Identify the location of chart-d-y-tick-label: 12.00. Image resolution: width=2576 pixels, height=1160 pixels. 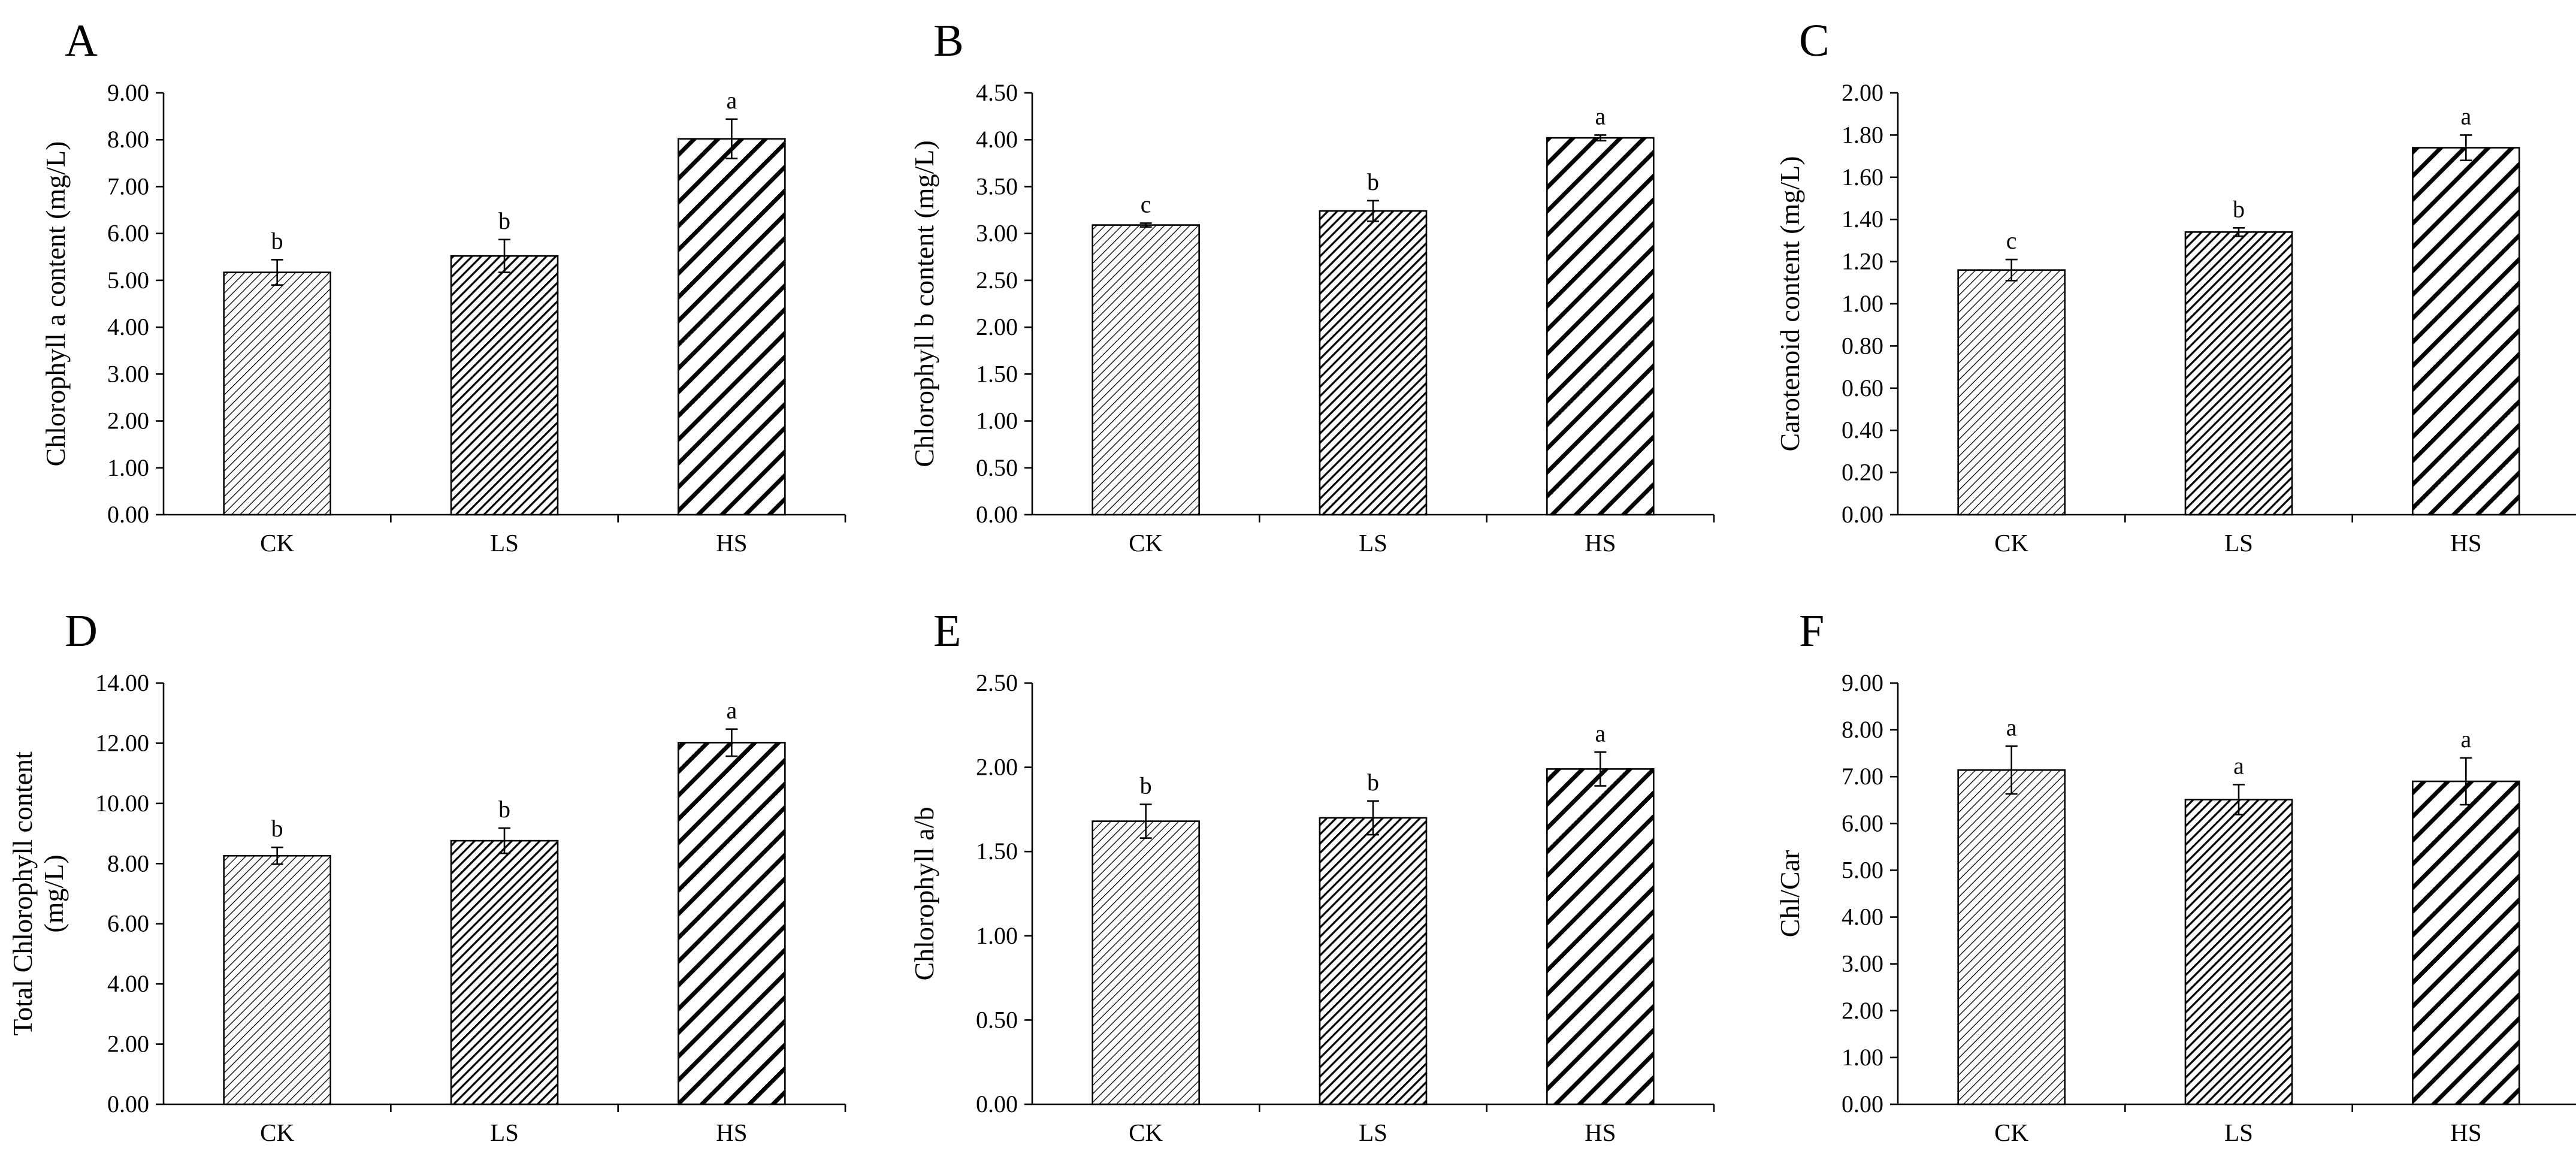
(122, 742).